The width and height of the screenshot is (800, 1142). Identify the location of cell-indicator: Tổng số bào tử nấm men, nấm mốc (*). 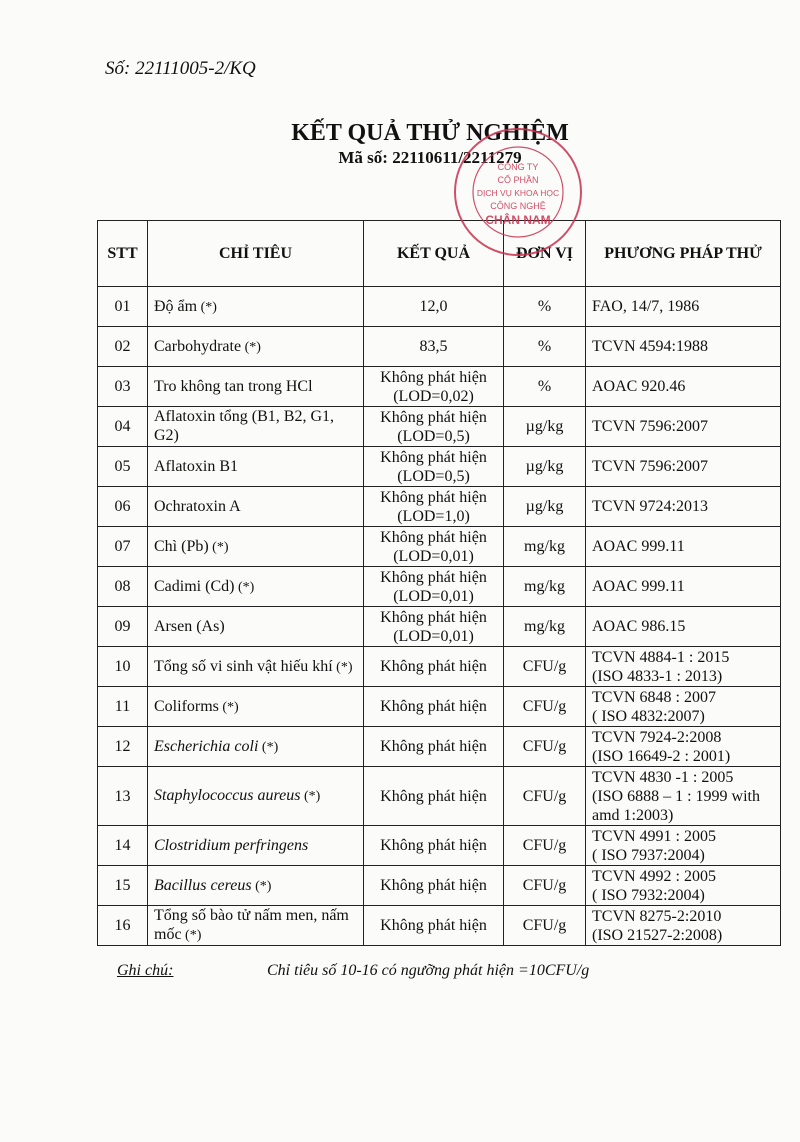
(255, 925).